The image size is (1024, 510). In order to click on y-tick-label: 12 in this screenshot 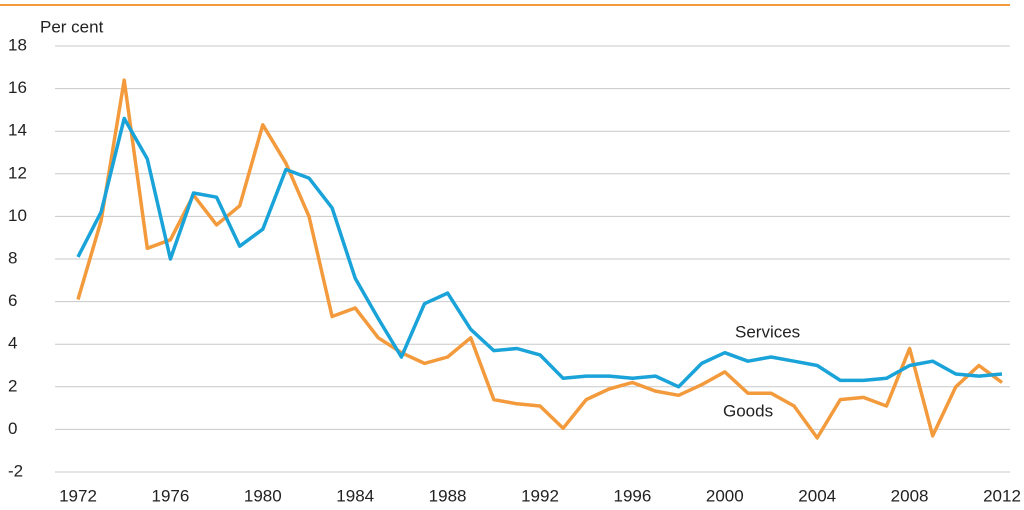, I will do `click(17, 172)`.